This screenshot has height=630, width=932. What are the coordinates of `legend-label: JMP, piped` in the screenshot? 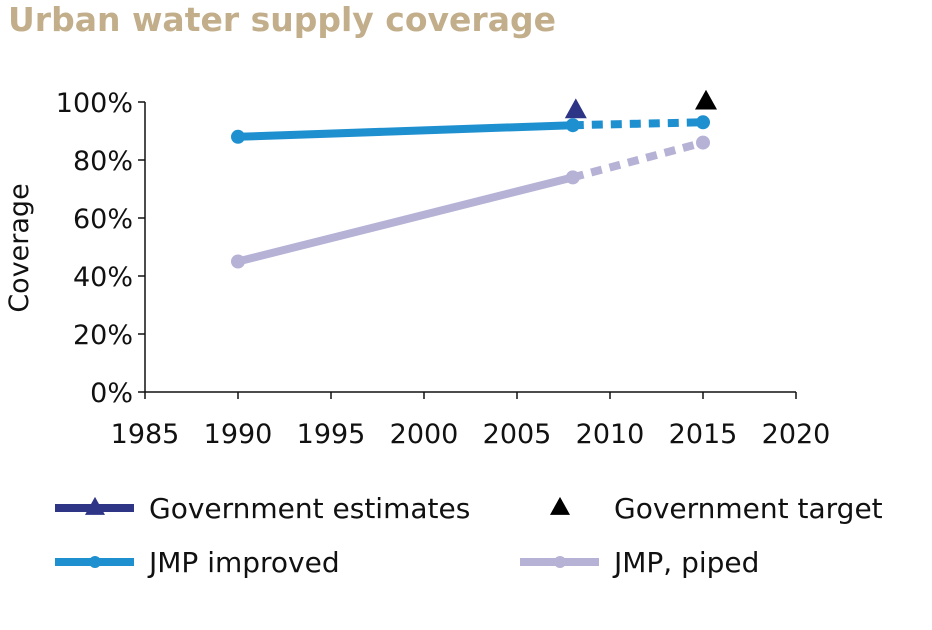 It's located at (685, 562).